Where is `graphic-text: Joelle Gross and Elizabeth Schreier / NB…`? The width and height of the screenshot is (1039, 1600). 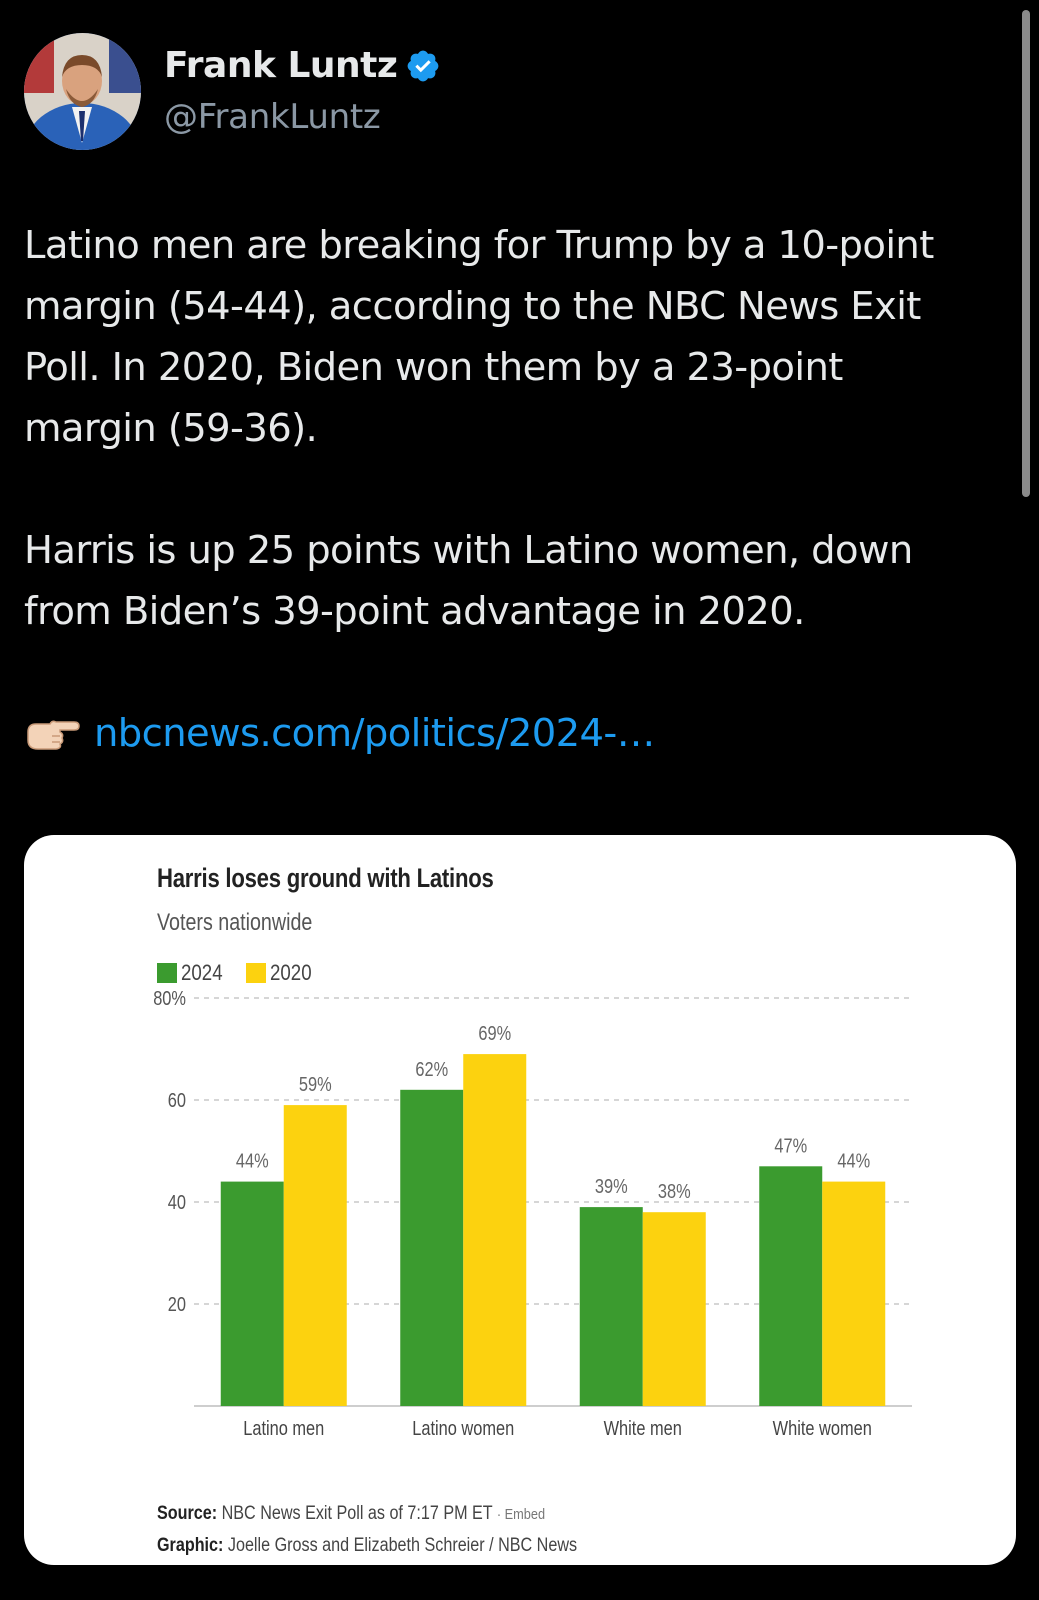 graphic-text: Joelle Gross and Elizabeth Schreier / NB… is located at coordinates (402, 1545).